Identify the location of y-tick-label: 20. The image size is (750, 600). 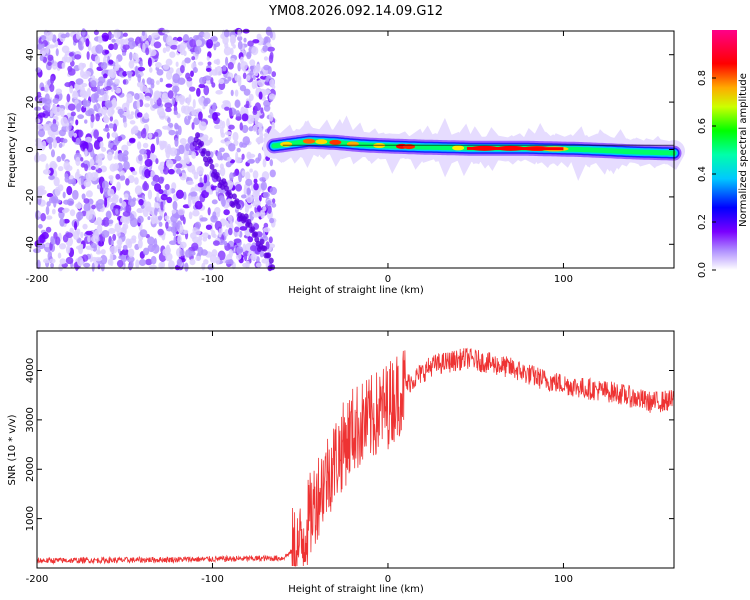
(30, 102).